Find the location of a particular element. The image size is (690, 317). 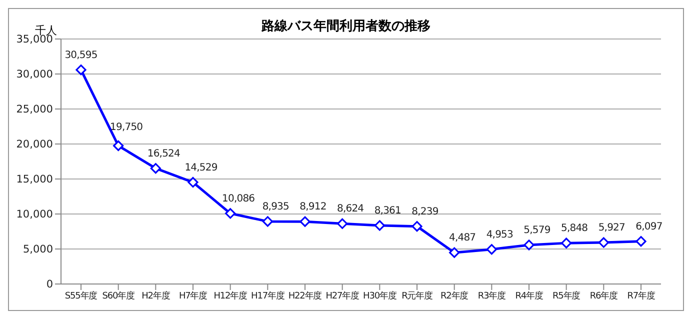

x-tick-label: R3年度 is located at coordinates (492, 296).